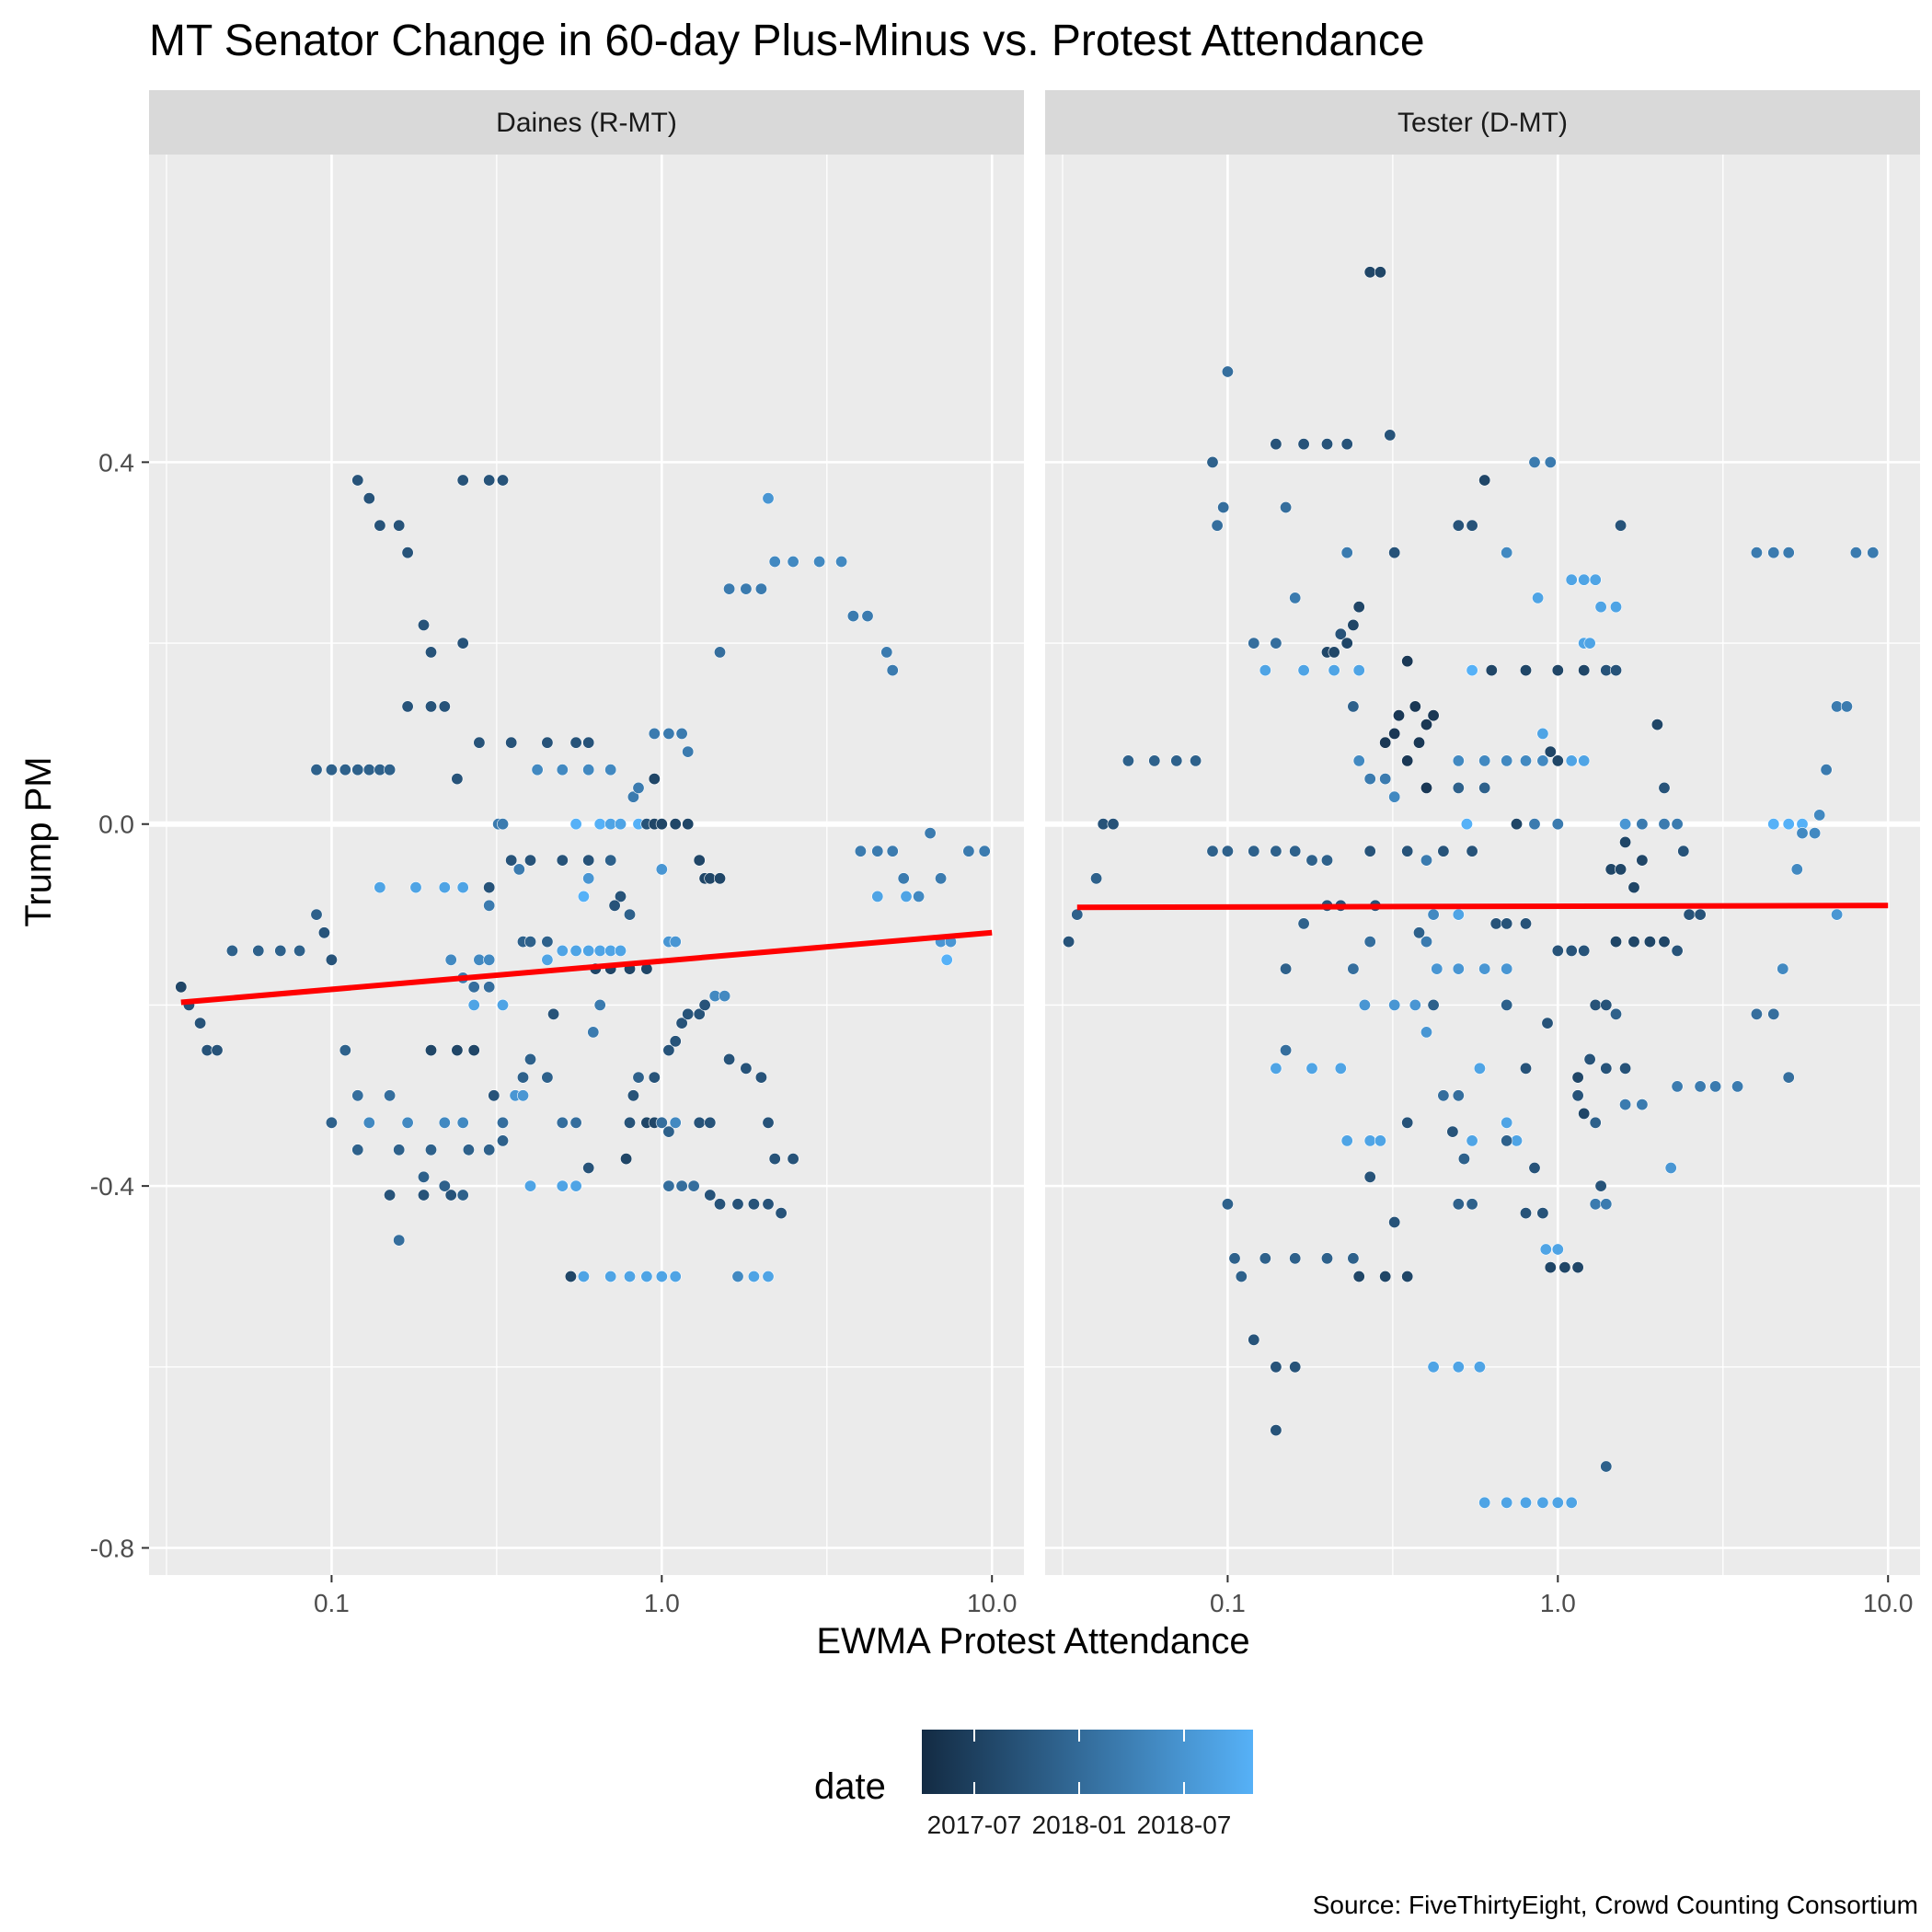  Describe the element at coordinates (586, 123) in the screenshot. I see `facet-strip-label: Daines (R-MT)` at that location.